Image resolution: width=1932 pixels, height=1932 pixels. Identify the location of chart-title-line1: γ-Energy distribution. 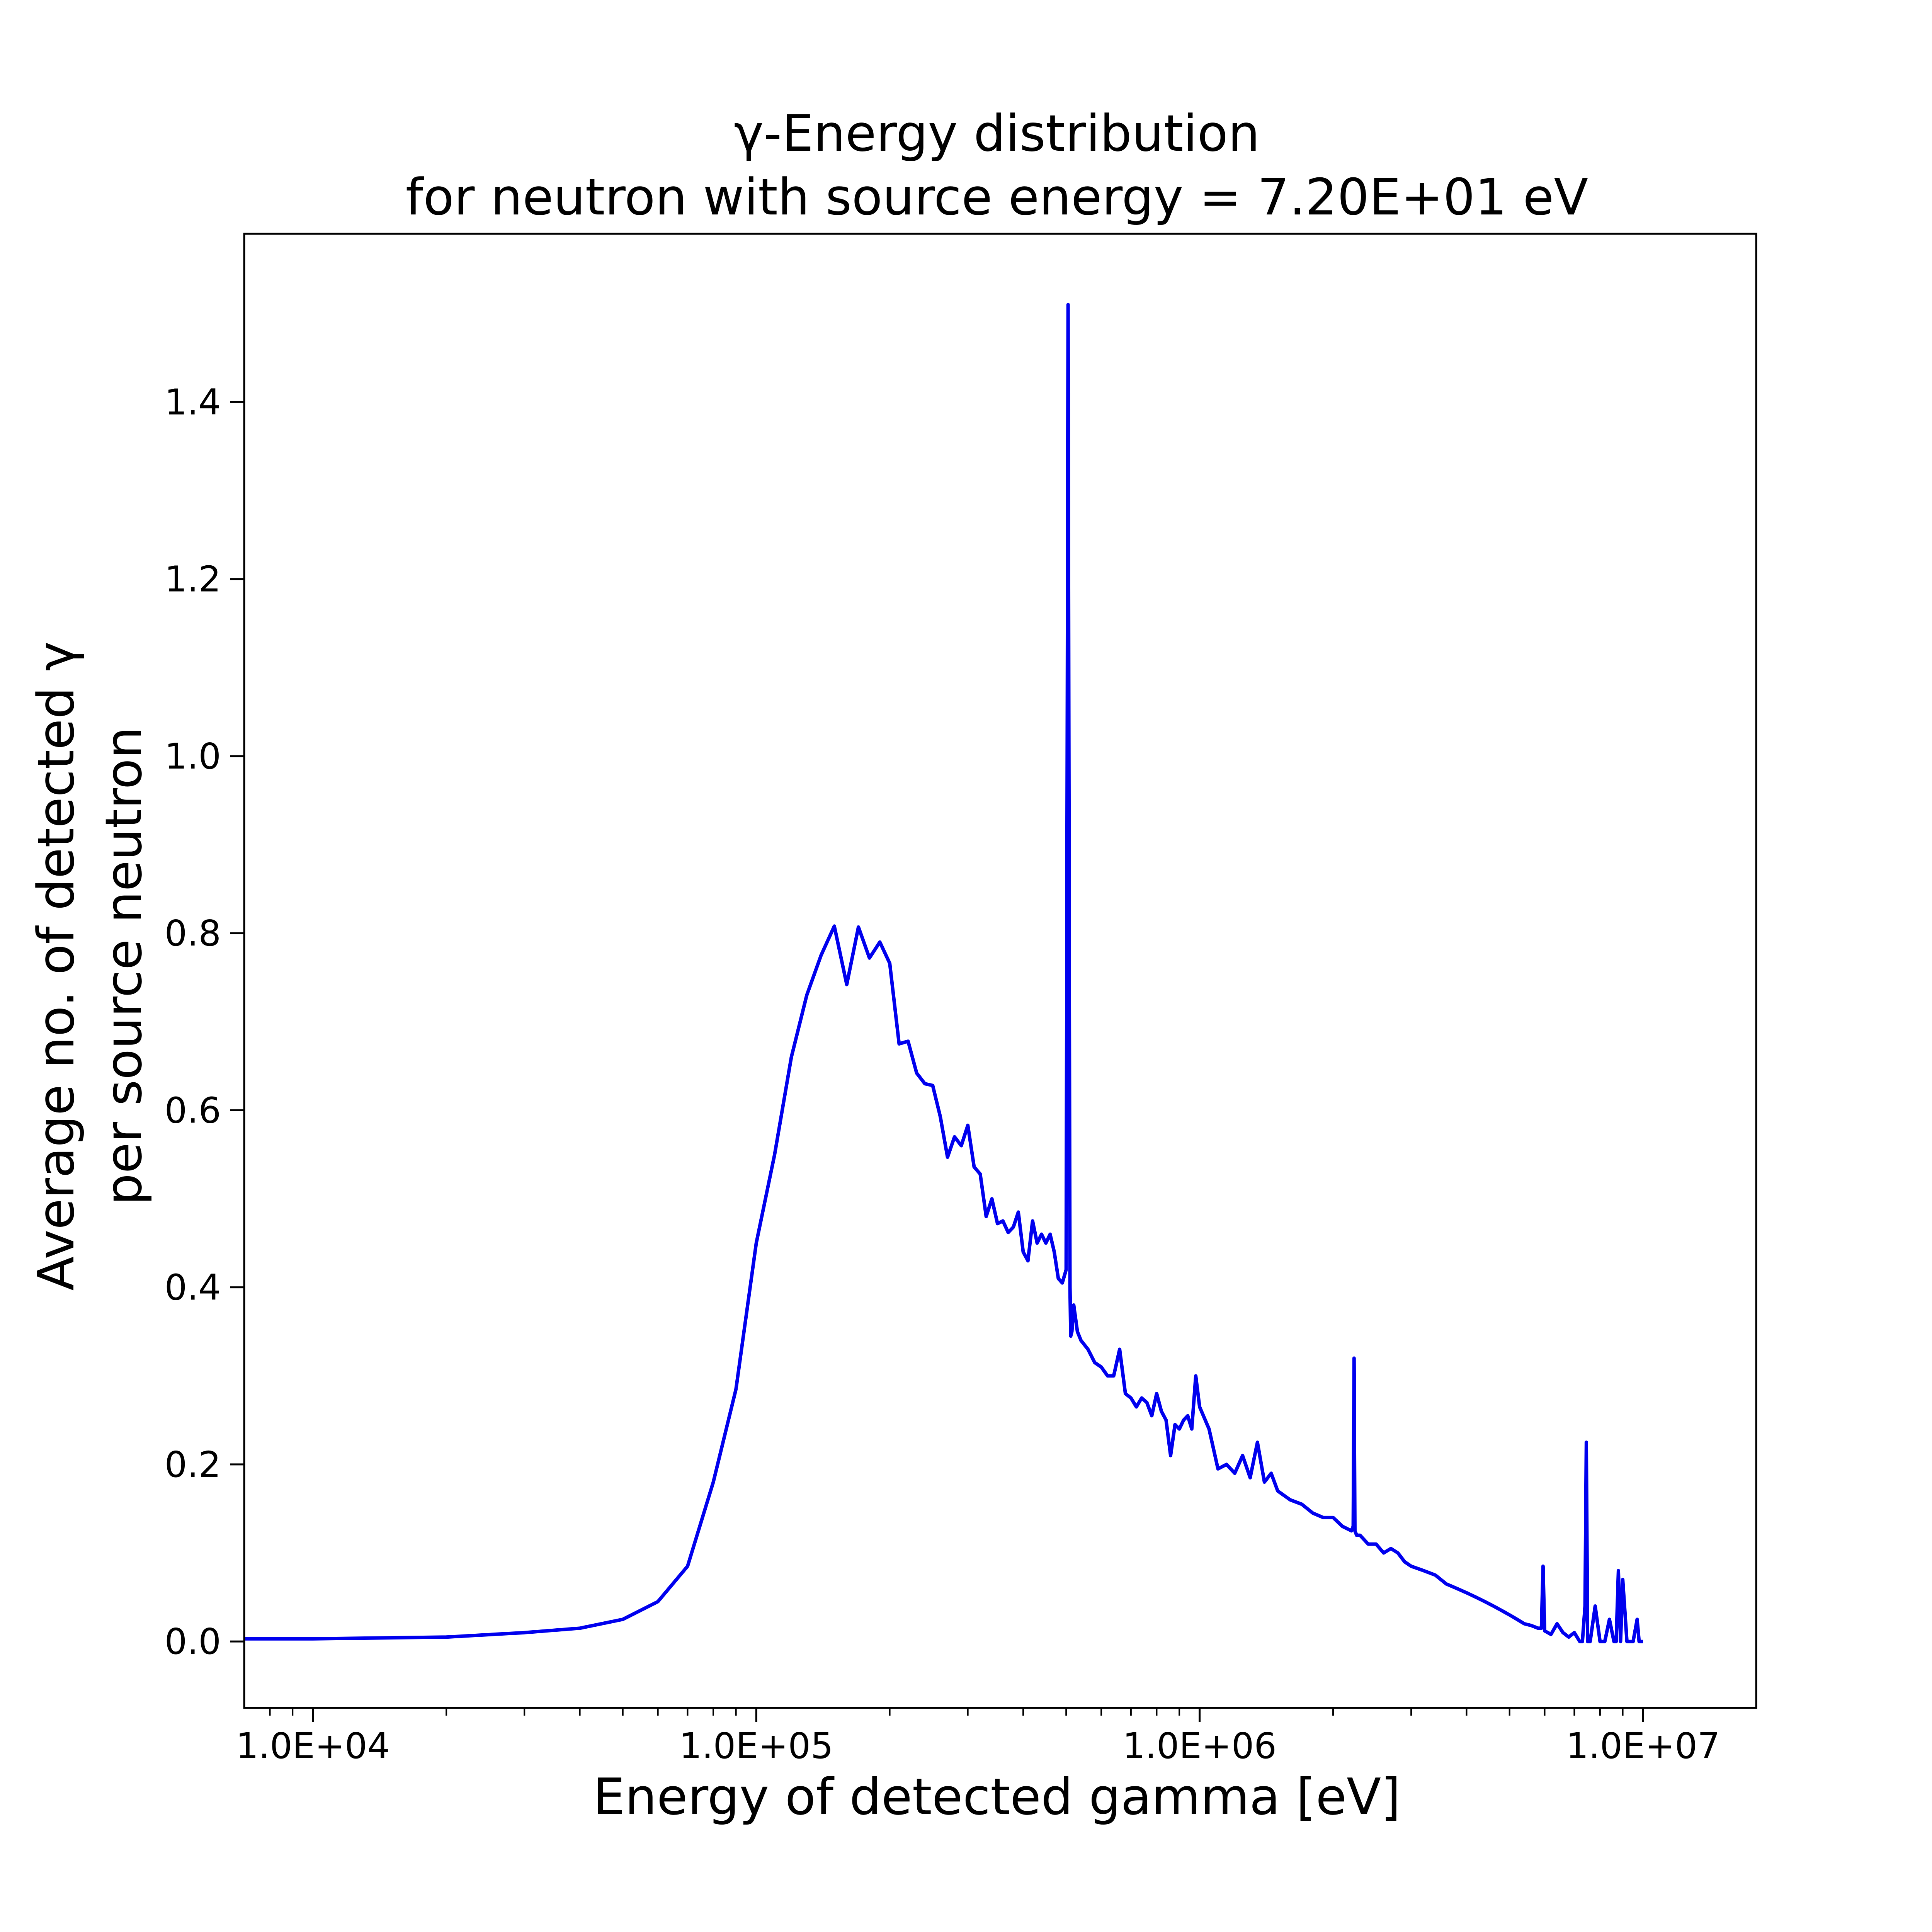
(997, 134).